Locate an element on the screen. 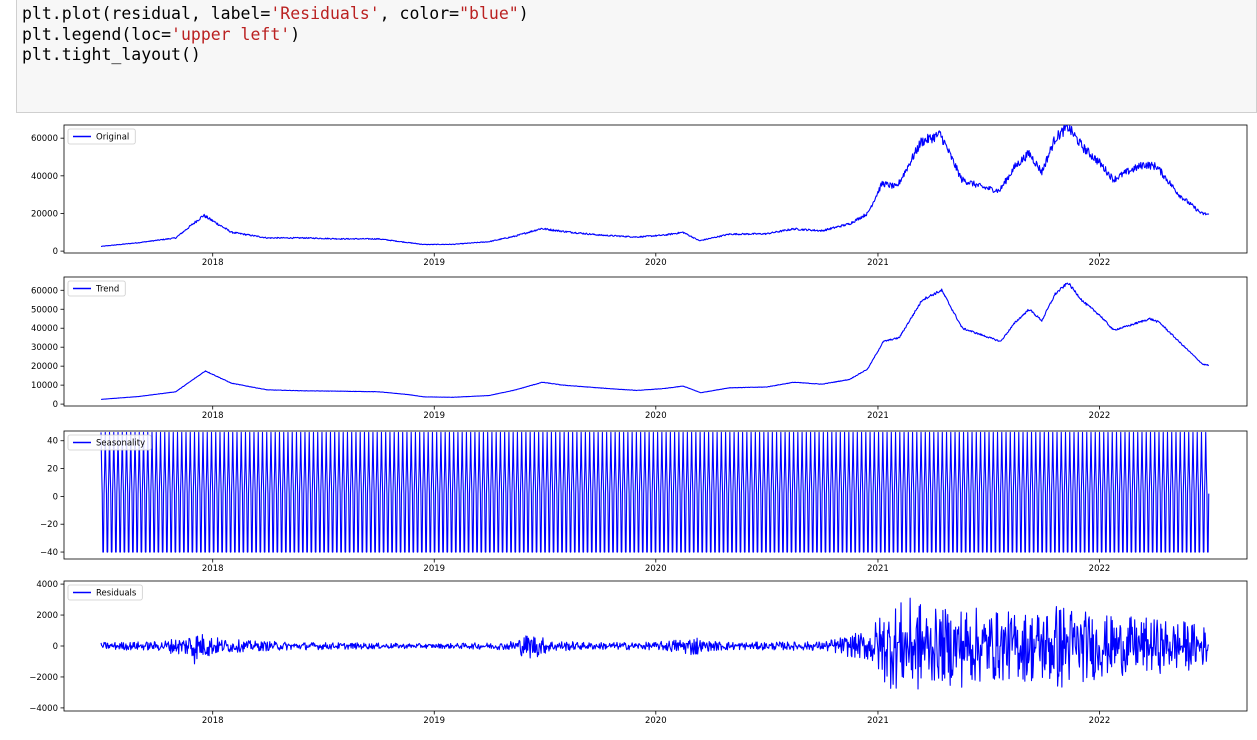 The width and height of the screenshot is (1257, 740). y-tick-label: 30000 is located at coordinates (44, 348).